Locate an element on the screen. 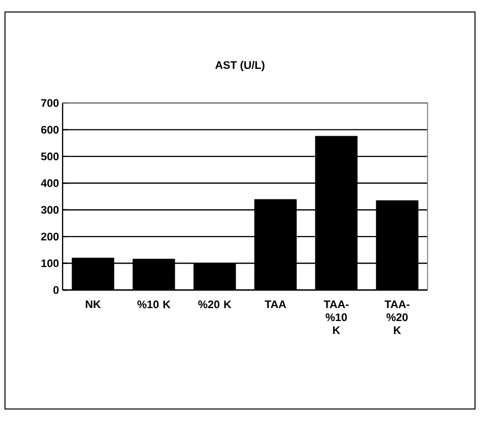  chart-title: AST (U/L) is located at coordinates (239, 66).